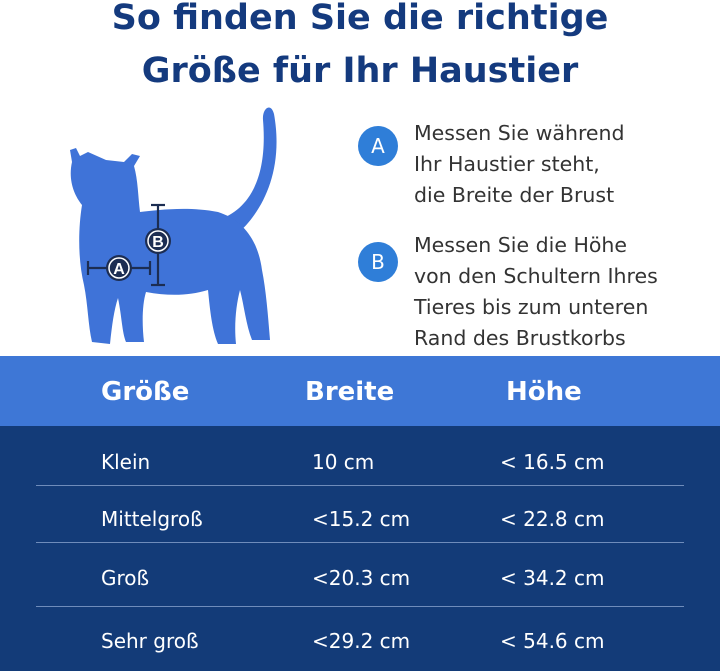 The width and height of the screenshot is (720, 671). Describe the element at coordinates (378, 146) in the screenshot. I see `badge-a: A` at that location.